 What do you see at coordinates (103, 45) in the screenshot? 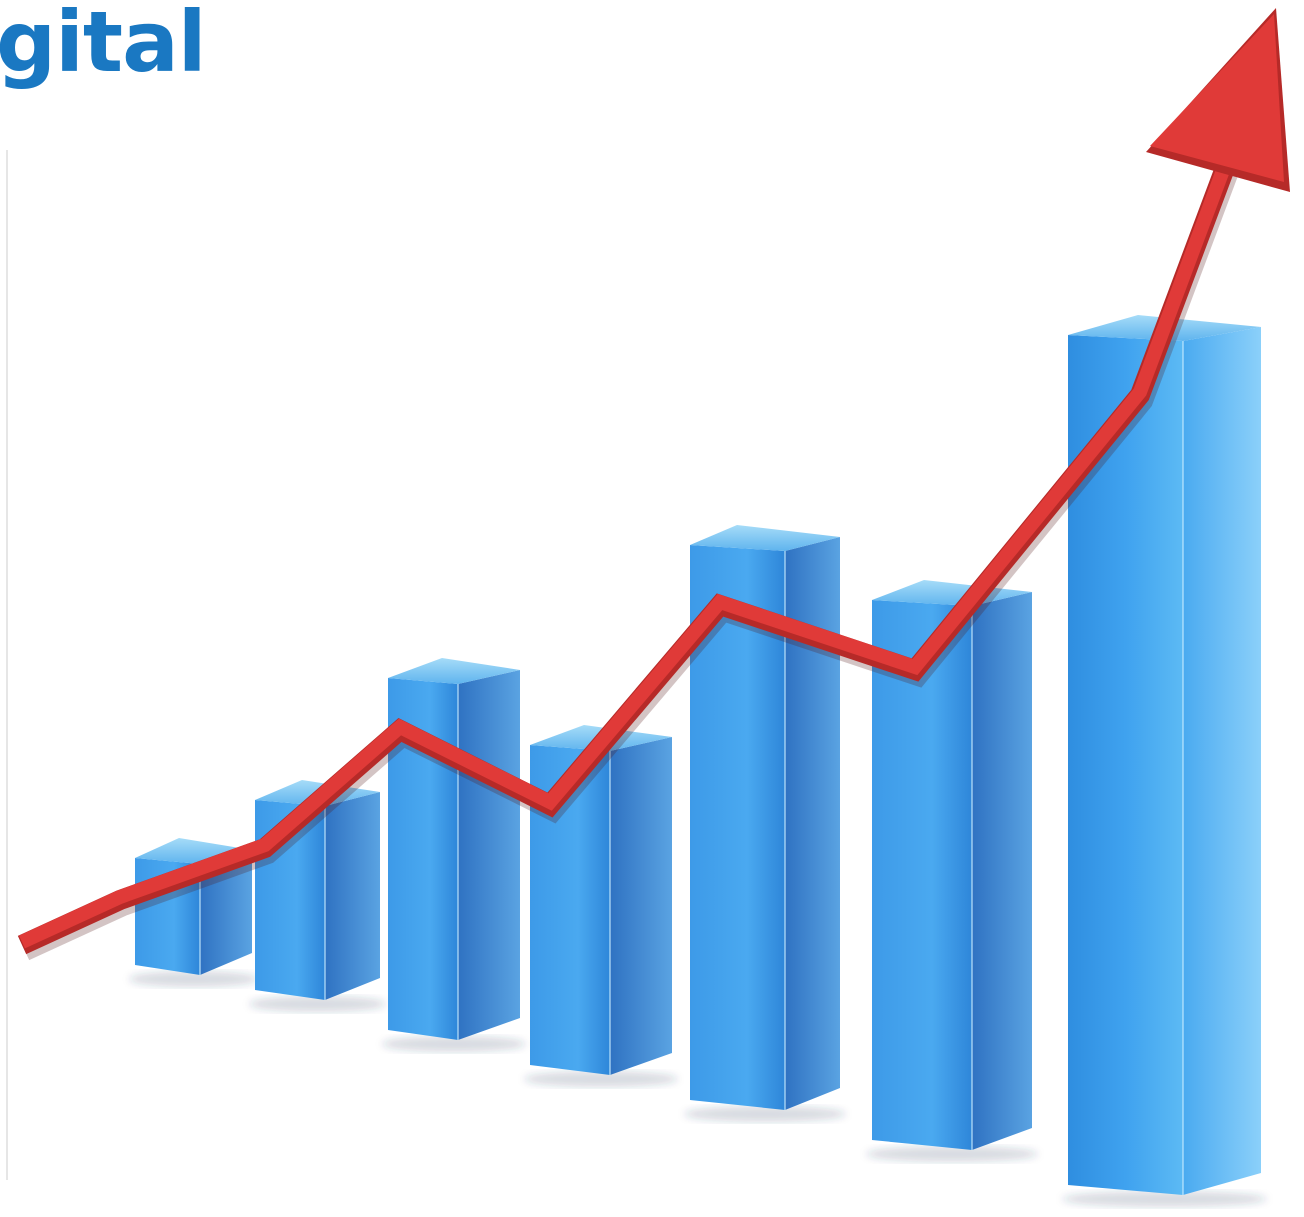
I see `heading-text: gital` at bounding box center [103, 45].